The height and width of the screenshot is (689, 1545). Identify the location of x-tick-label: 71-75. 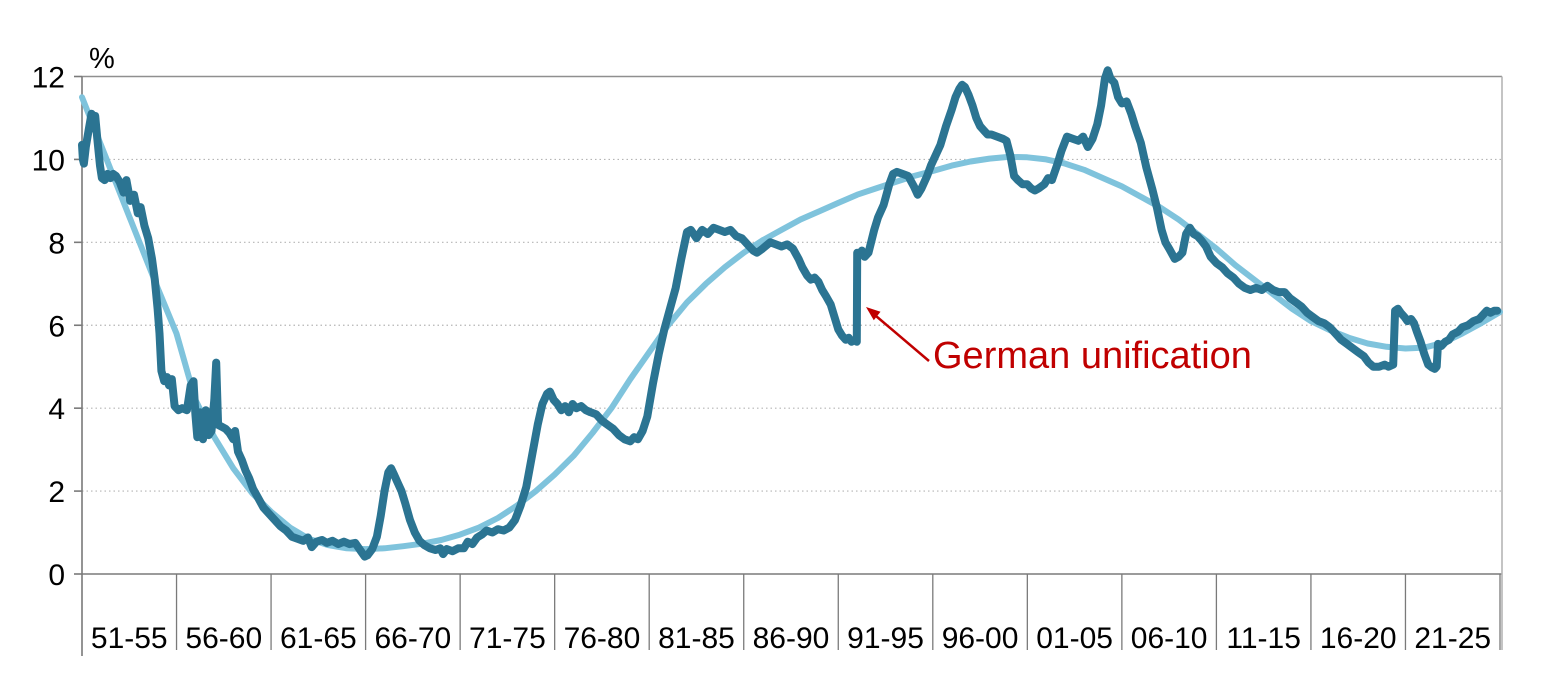
(507, 638).